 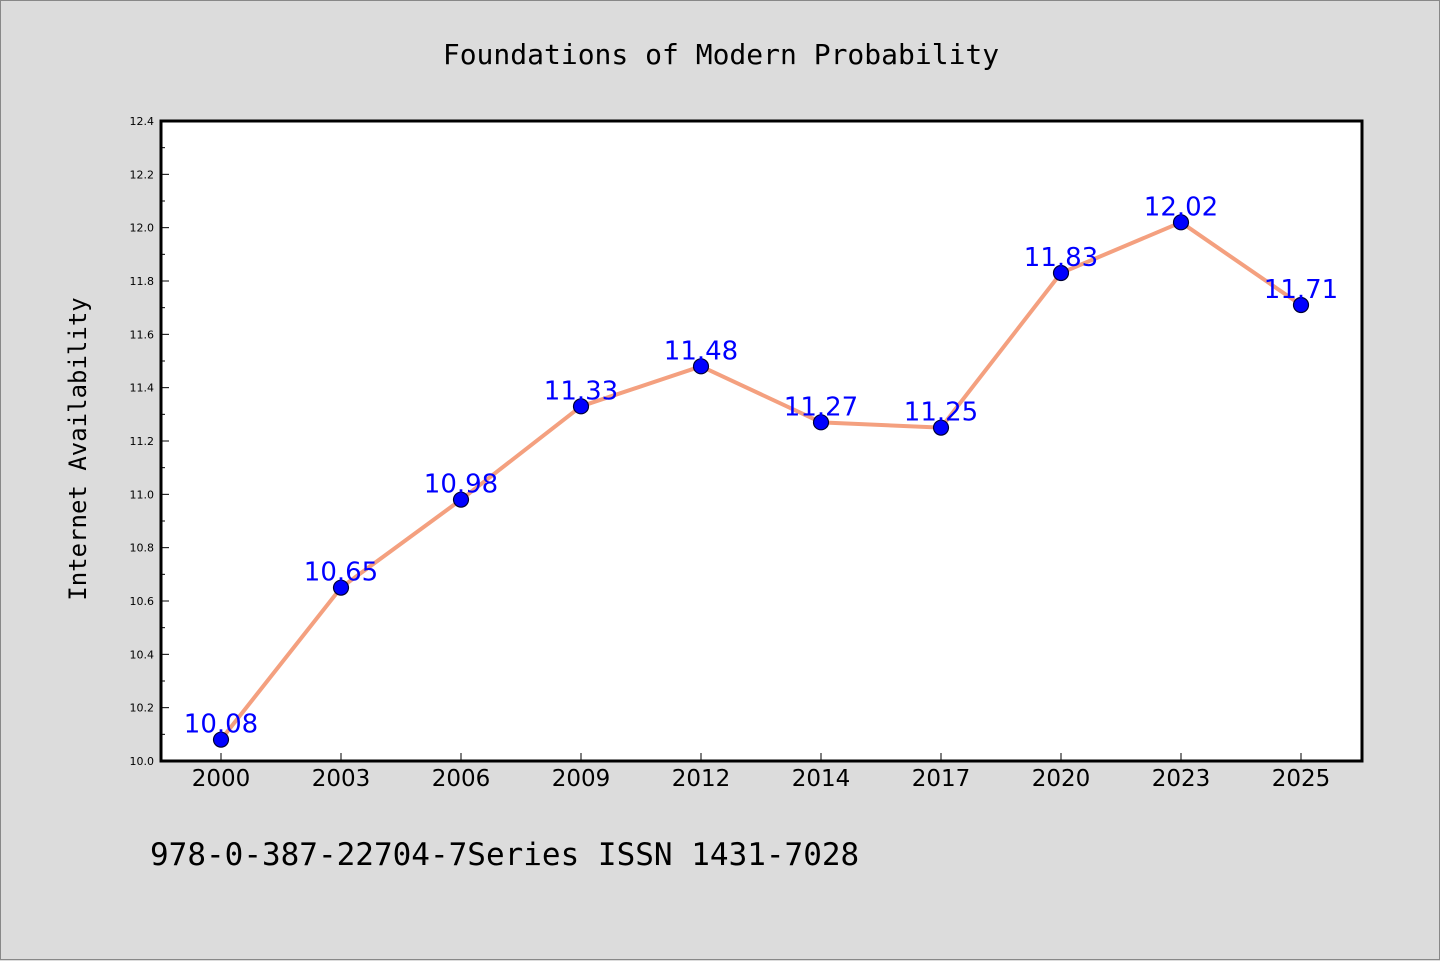 What do you see at coordinates (142, 334) in the screenshot?
I see `y-tick-label: 11.6` at bounding box center [142, 334].